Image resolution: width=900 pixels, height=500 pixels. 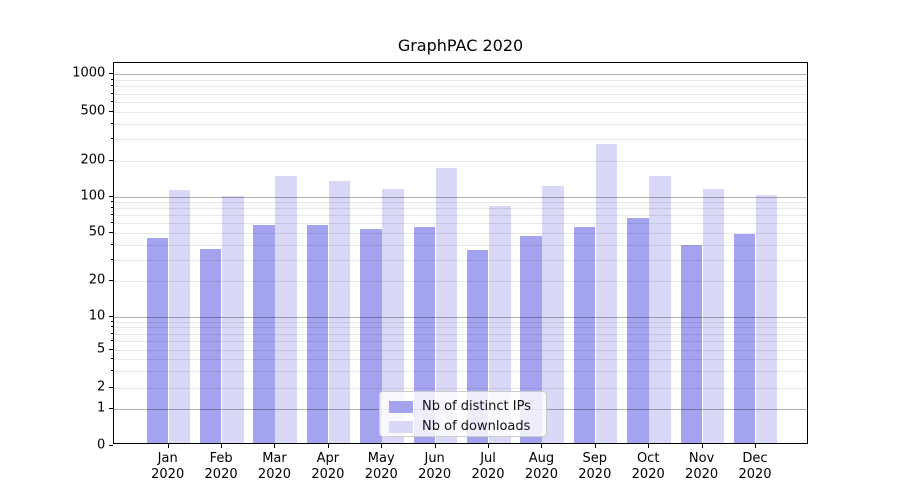 What do you see at coordinates (660, 309) in the screenshot?
I see `bar-downloads-oct` at bounding box center [660, 309].